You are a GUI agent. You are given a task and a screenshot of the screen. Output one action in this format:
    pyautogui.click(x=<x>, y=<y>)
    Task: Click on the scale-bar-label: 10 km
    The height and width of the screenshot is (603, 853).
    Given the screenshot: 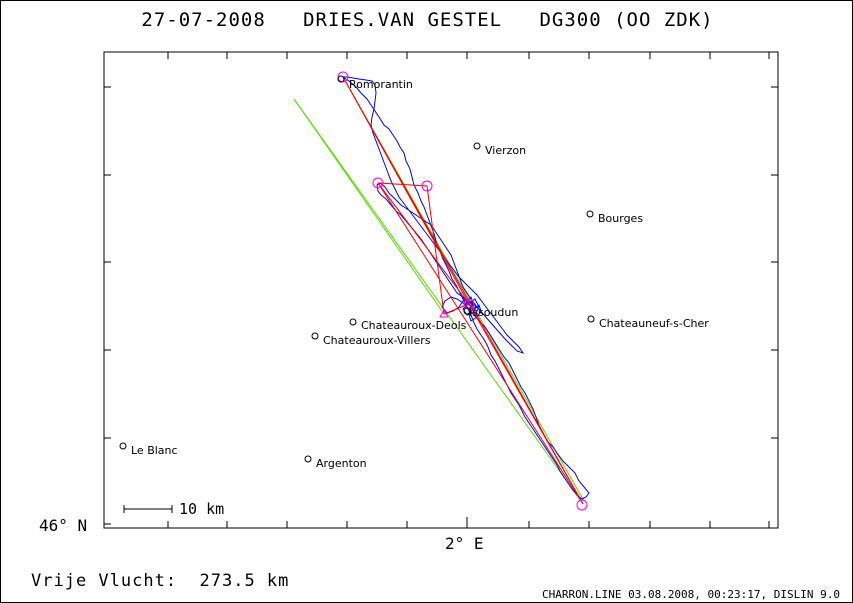 What is the action you would take?
    pyautogui.click(x=202, y=509)
    